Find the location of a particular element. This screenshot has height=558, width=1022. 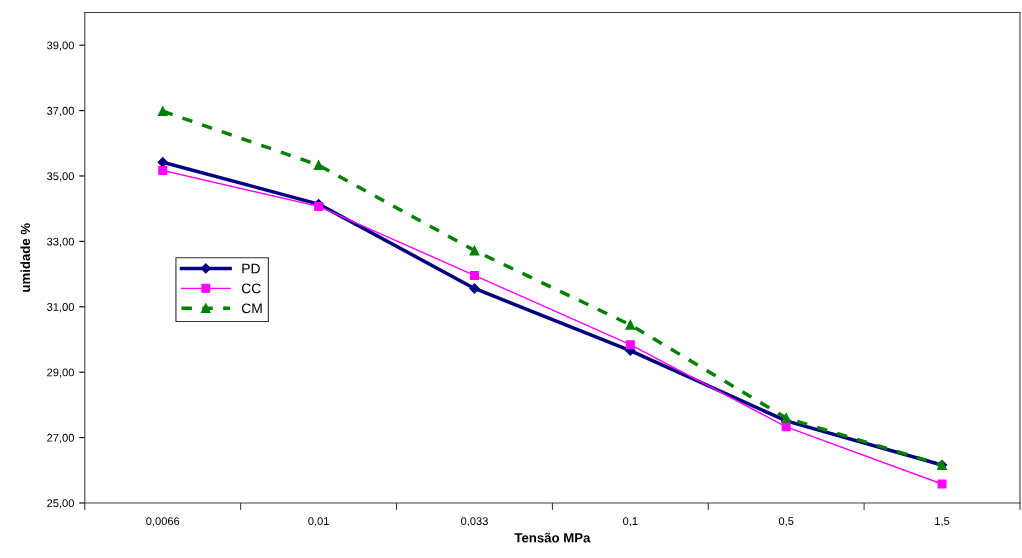

x-tick-label: 0,01 is located at coordinates (318, 522).